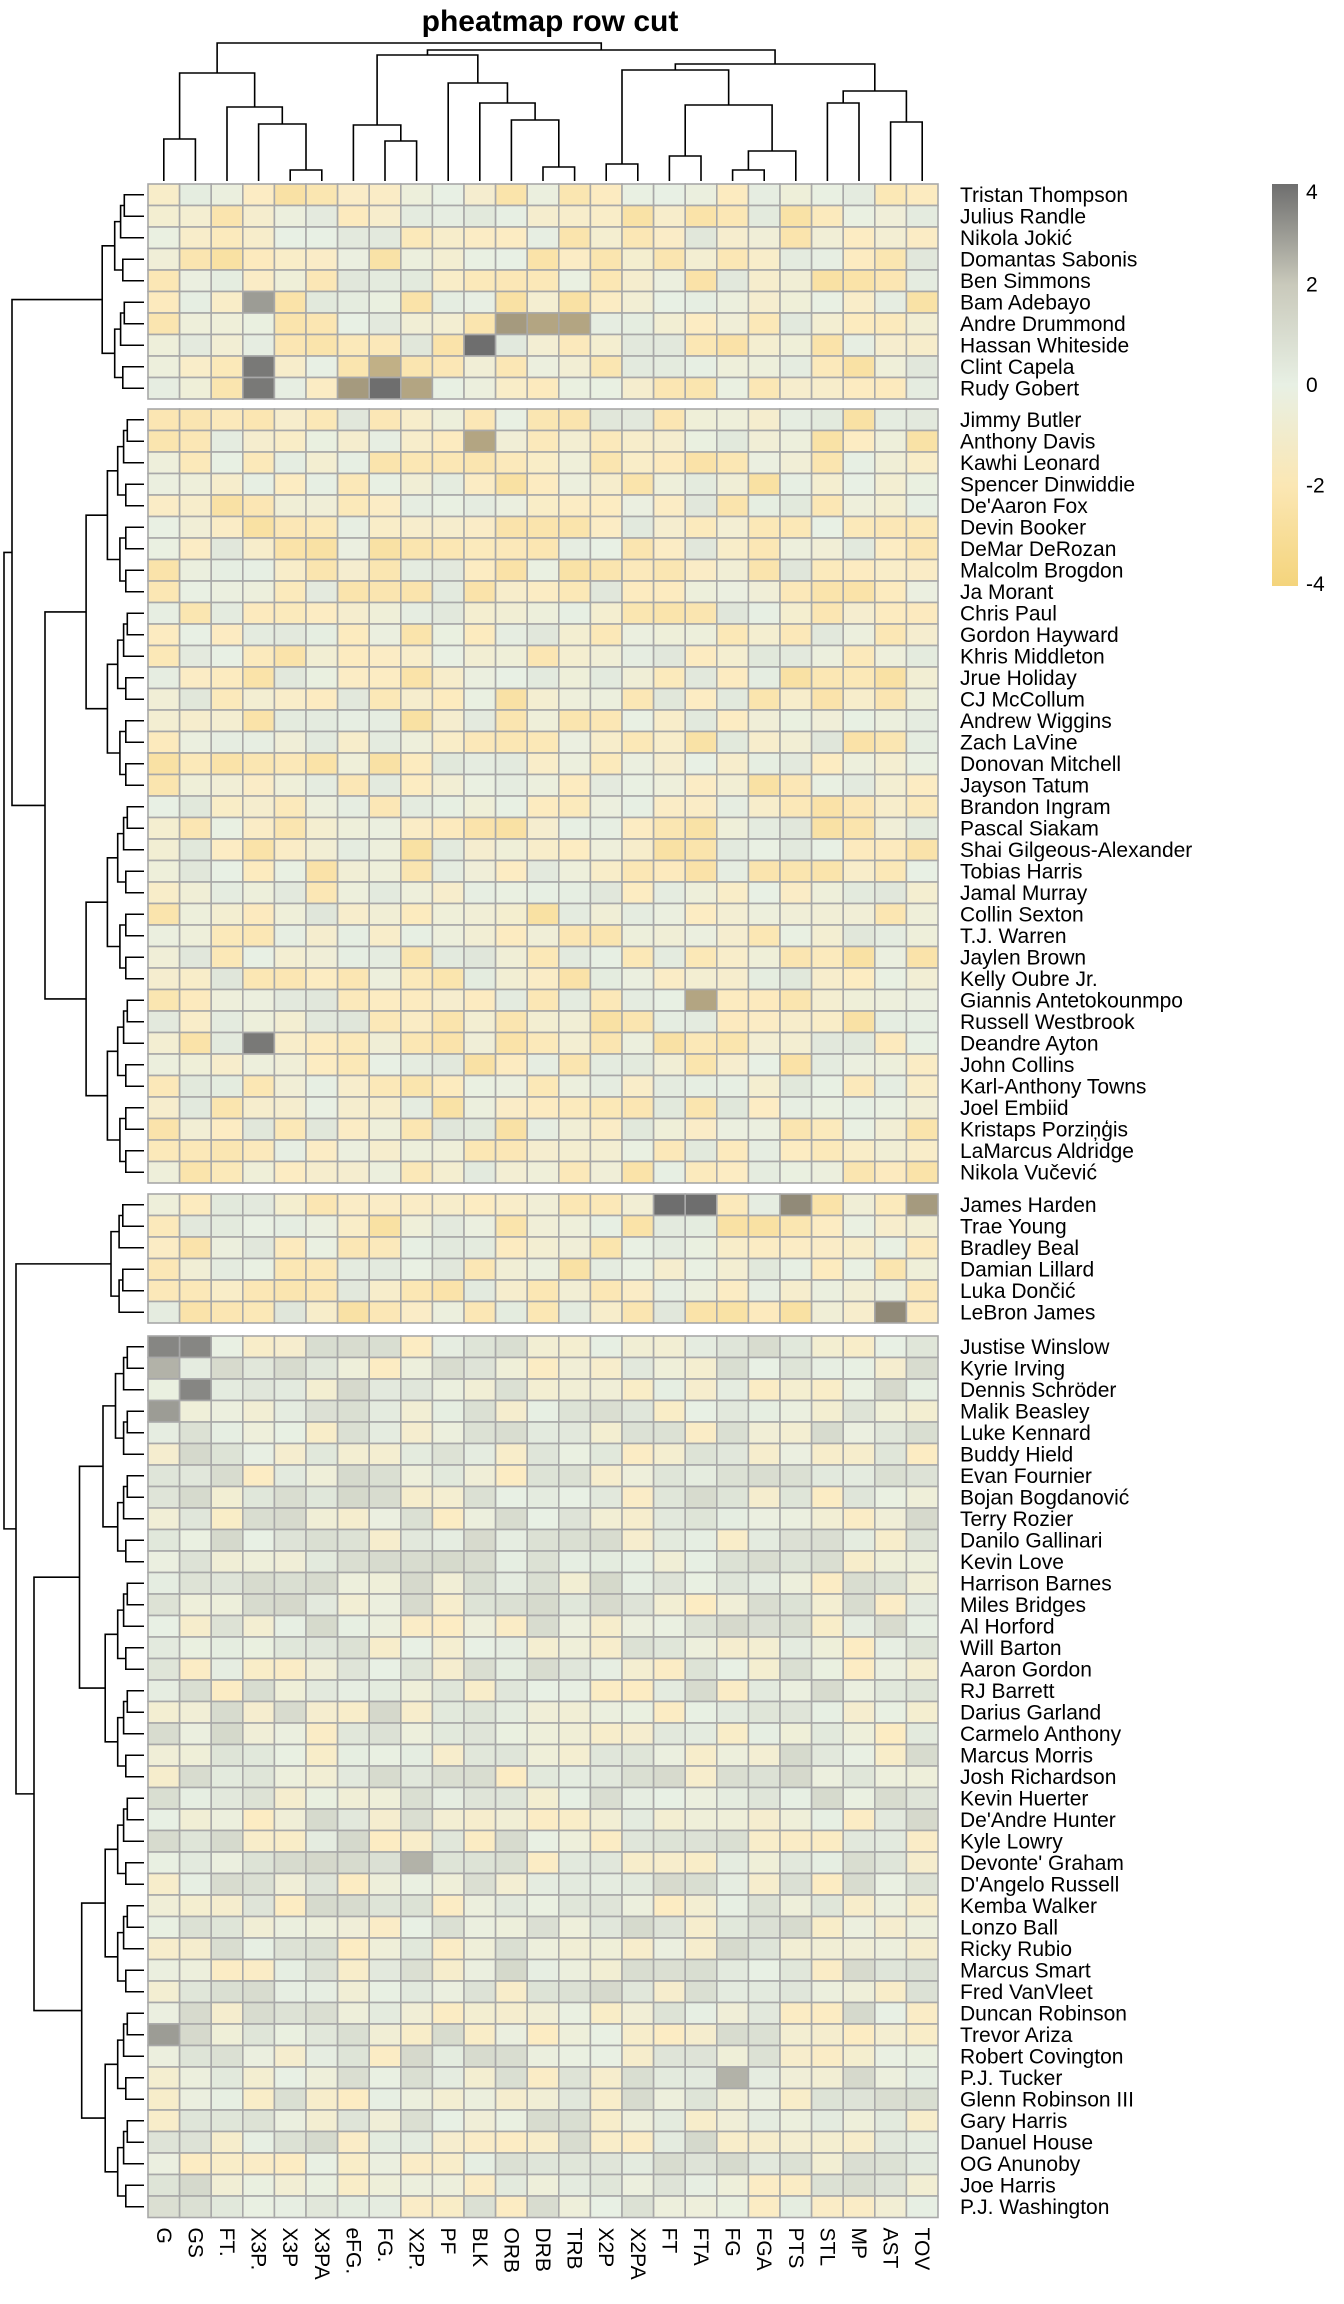 The height and width of the screenshot is (2304, 1344). I want to click on row-label: Fred VanVleet, so click(1026, 1992).